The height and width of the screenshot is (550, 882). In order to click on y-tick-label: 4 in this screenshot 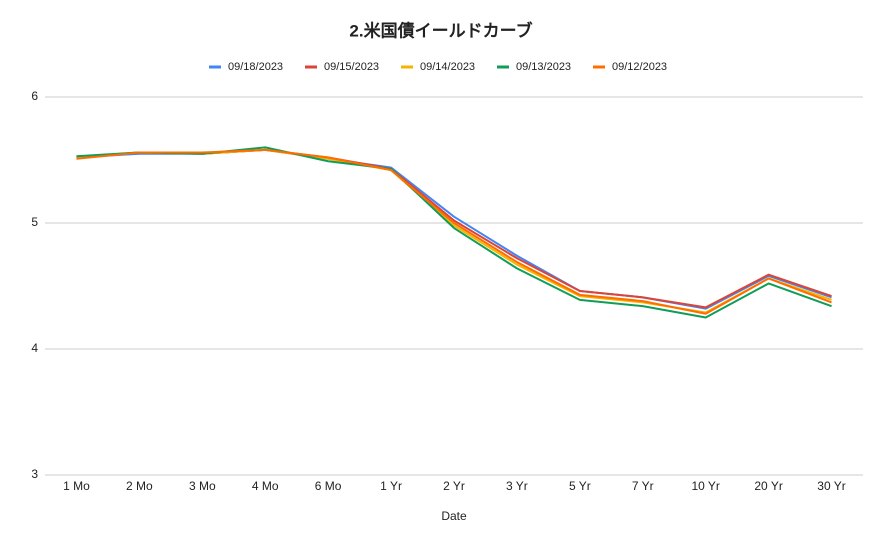, I will do `click(34, 348)`.